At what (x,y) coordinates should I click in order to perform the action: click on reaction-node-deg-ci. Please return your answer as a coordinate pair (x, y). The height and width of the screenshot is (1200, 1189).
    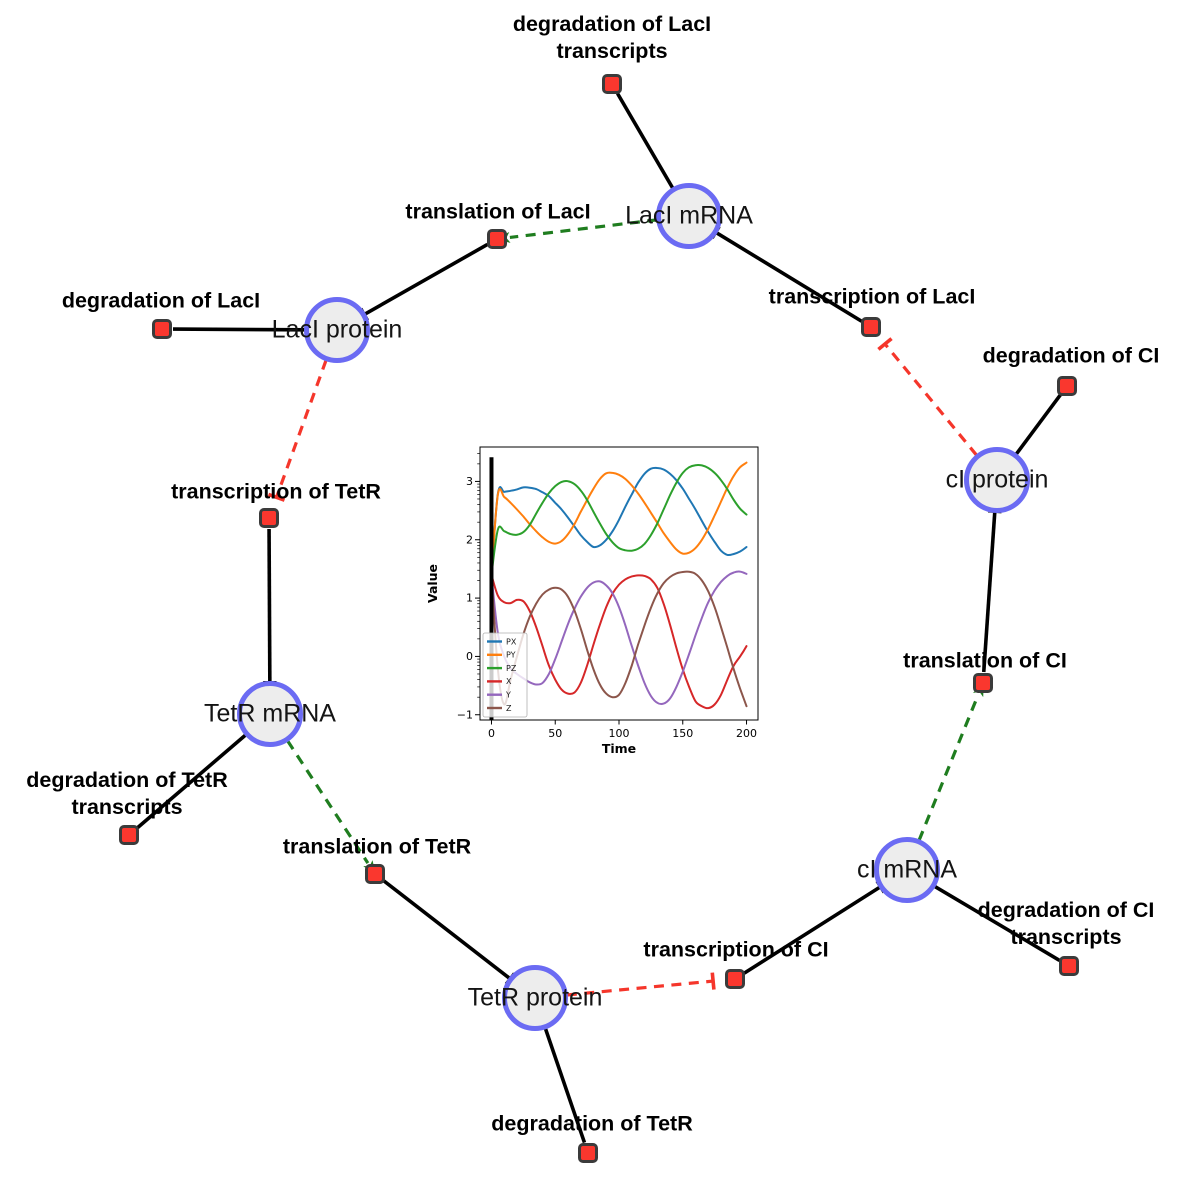
    Looking at the image, I should click on (1067, 386).